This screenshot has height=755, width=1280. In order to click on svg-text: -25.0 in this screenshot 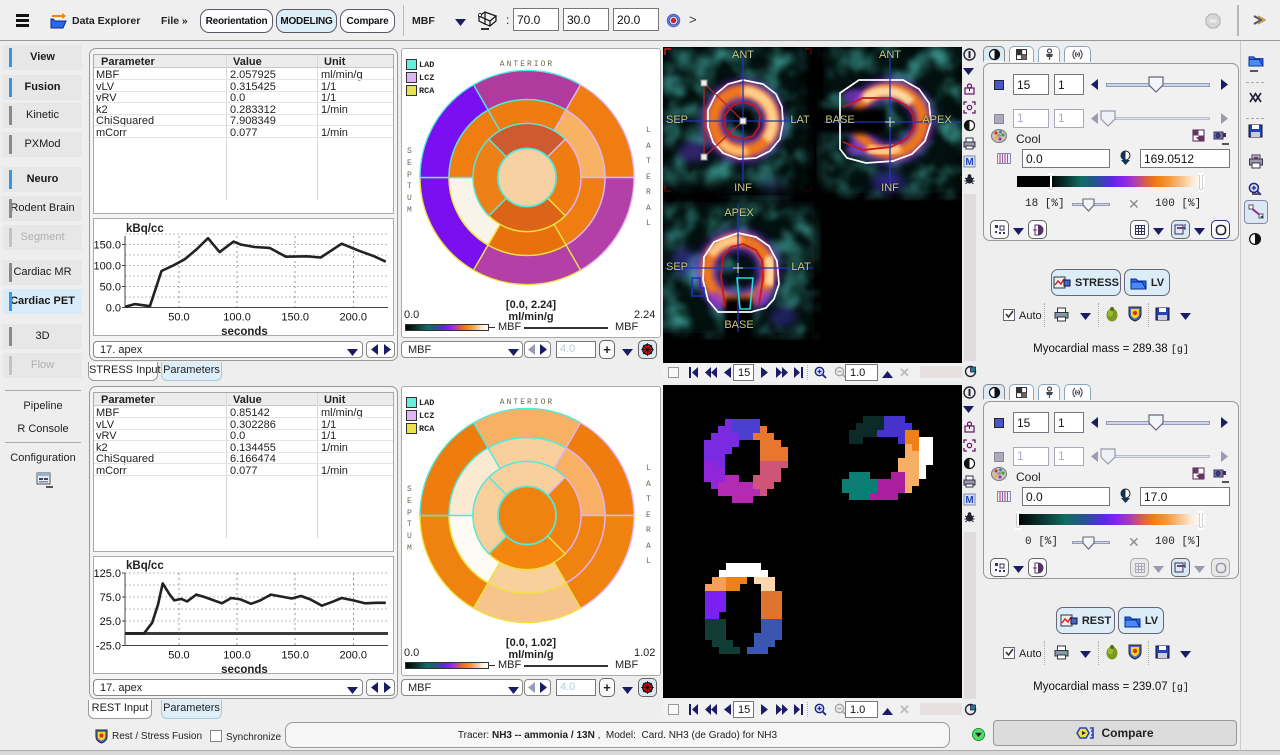, I will do `click(108, 646)`.